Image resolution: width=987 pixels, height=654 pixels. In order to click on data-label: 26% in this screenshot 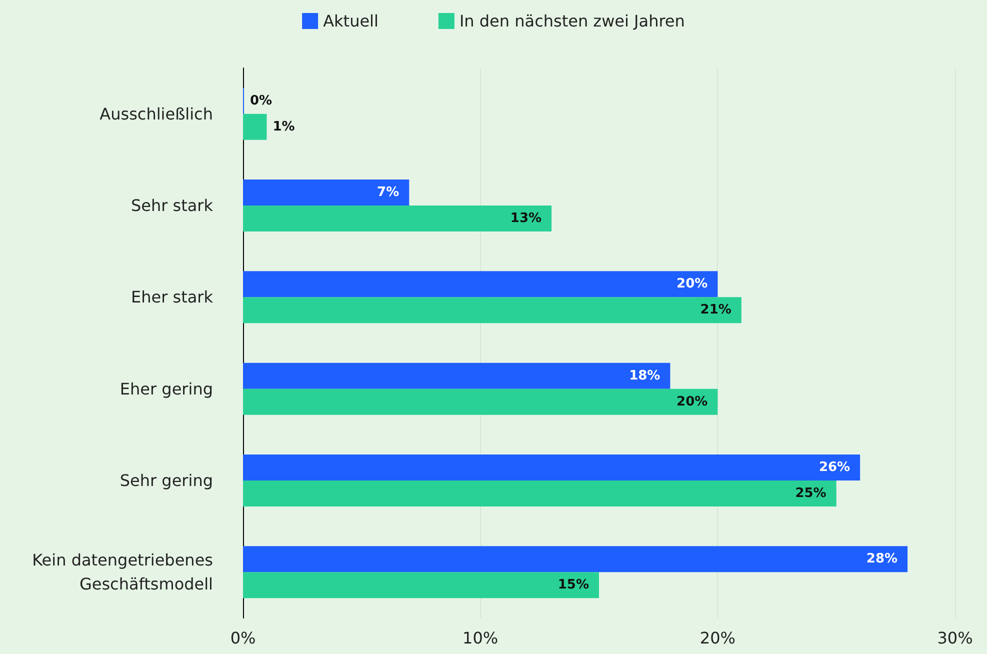, I will do `click(834, 467)`.